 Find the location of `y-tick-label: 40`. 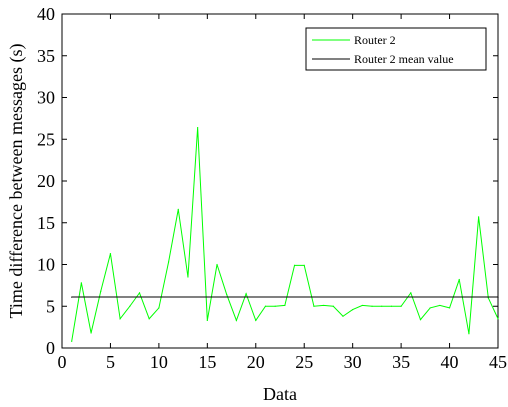

y-tick-label: 40 is located at coordinates (46, 14).